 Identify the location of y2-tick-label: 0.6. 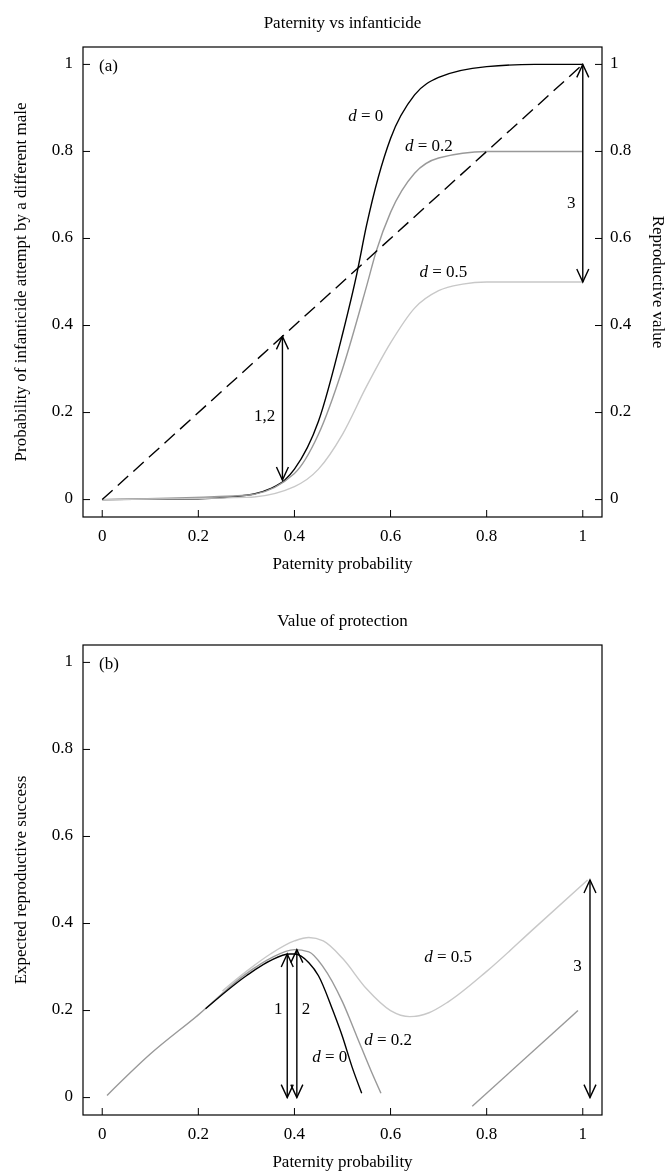
(621, 237).